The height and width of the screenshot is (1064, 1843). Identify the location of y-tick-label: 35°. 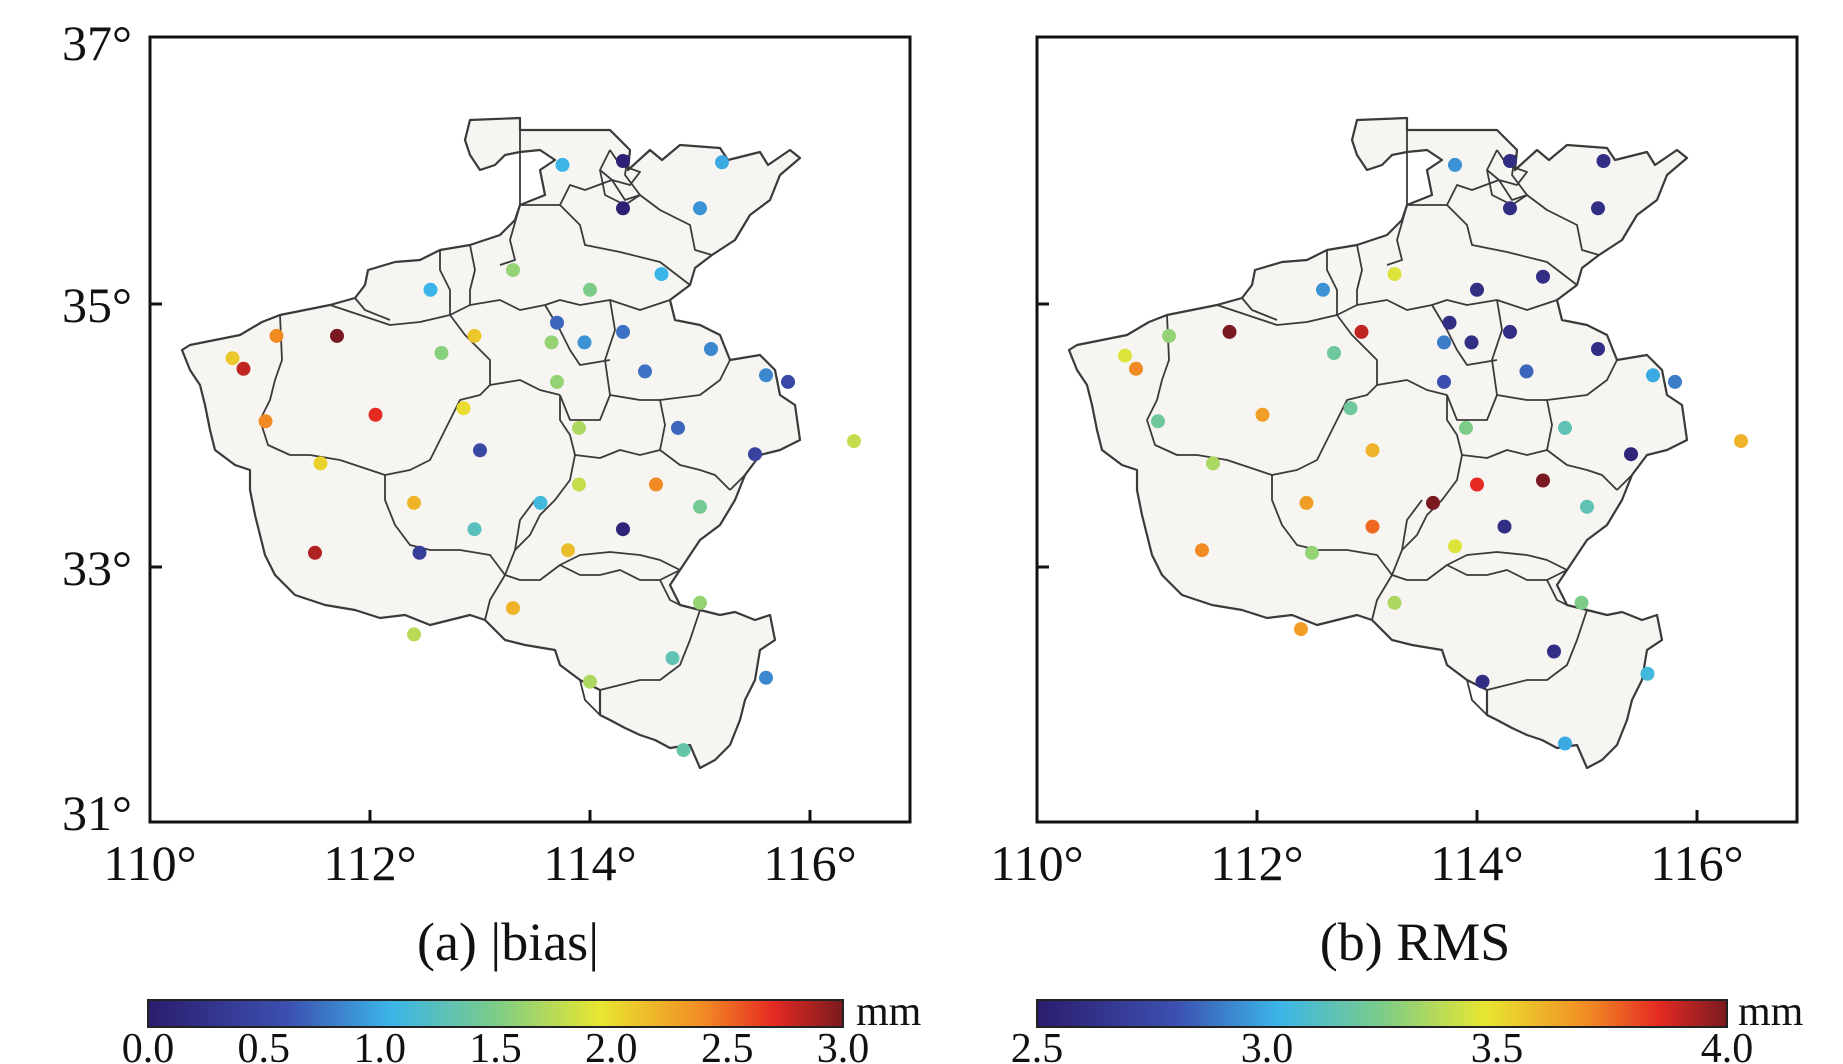
(97, 305).